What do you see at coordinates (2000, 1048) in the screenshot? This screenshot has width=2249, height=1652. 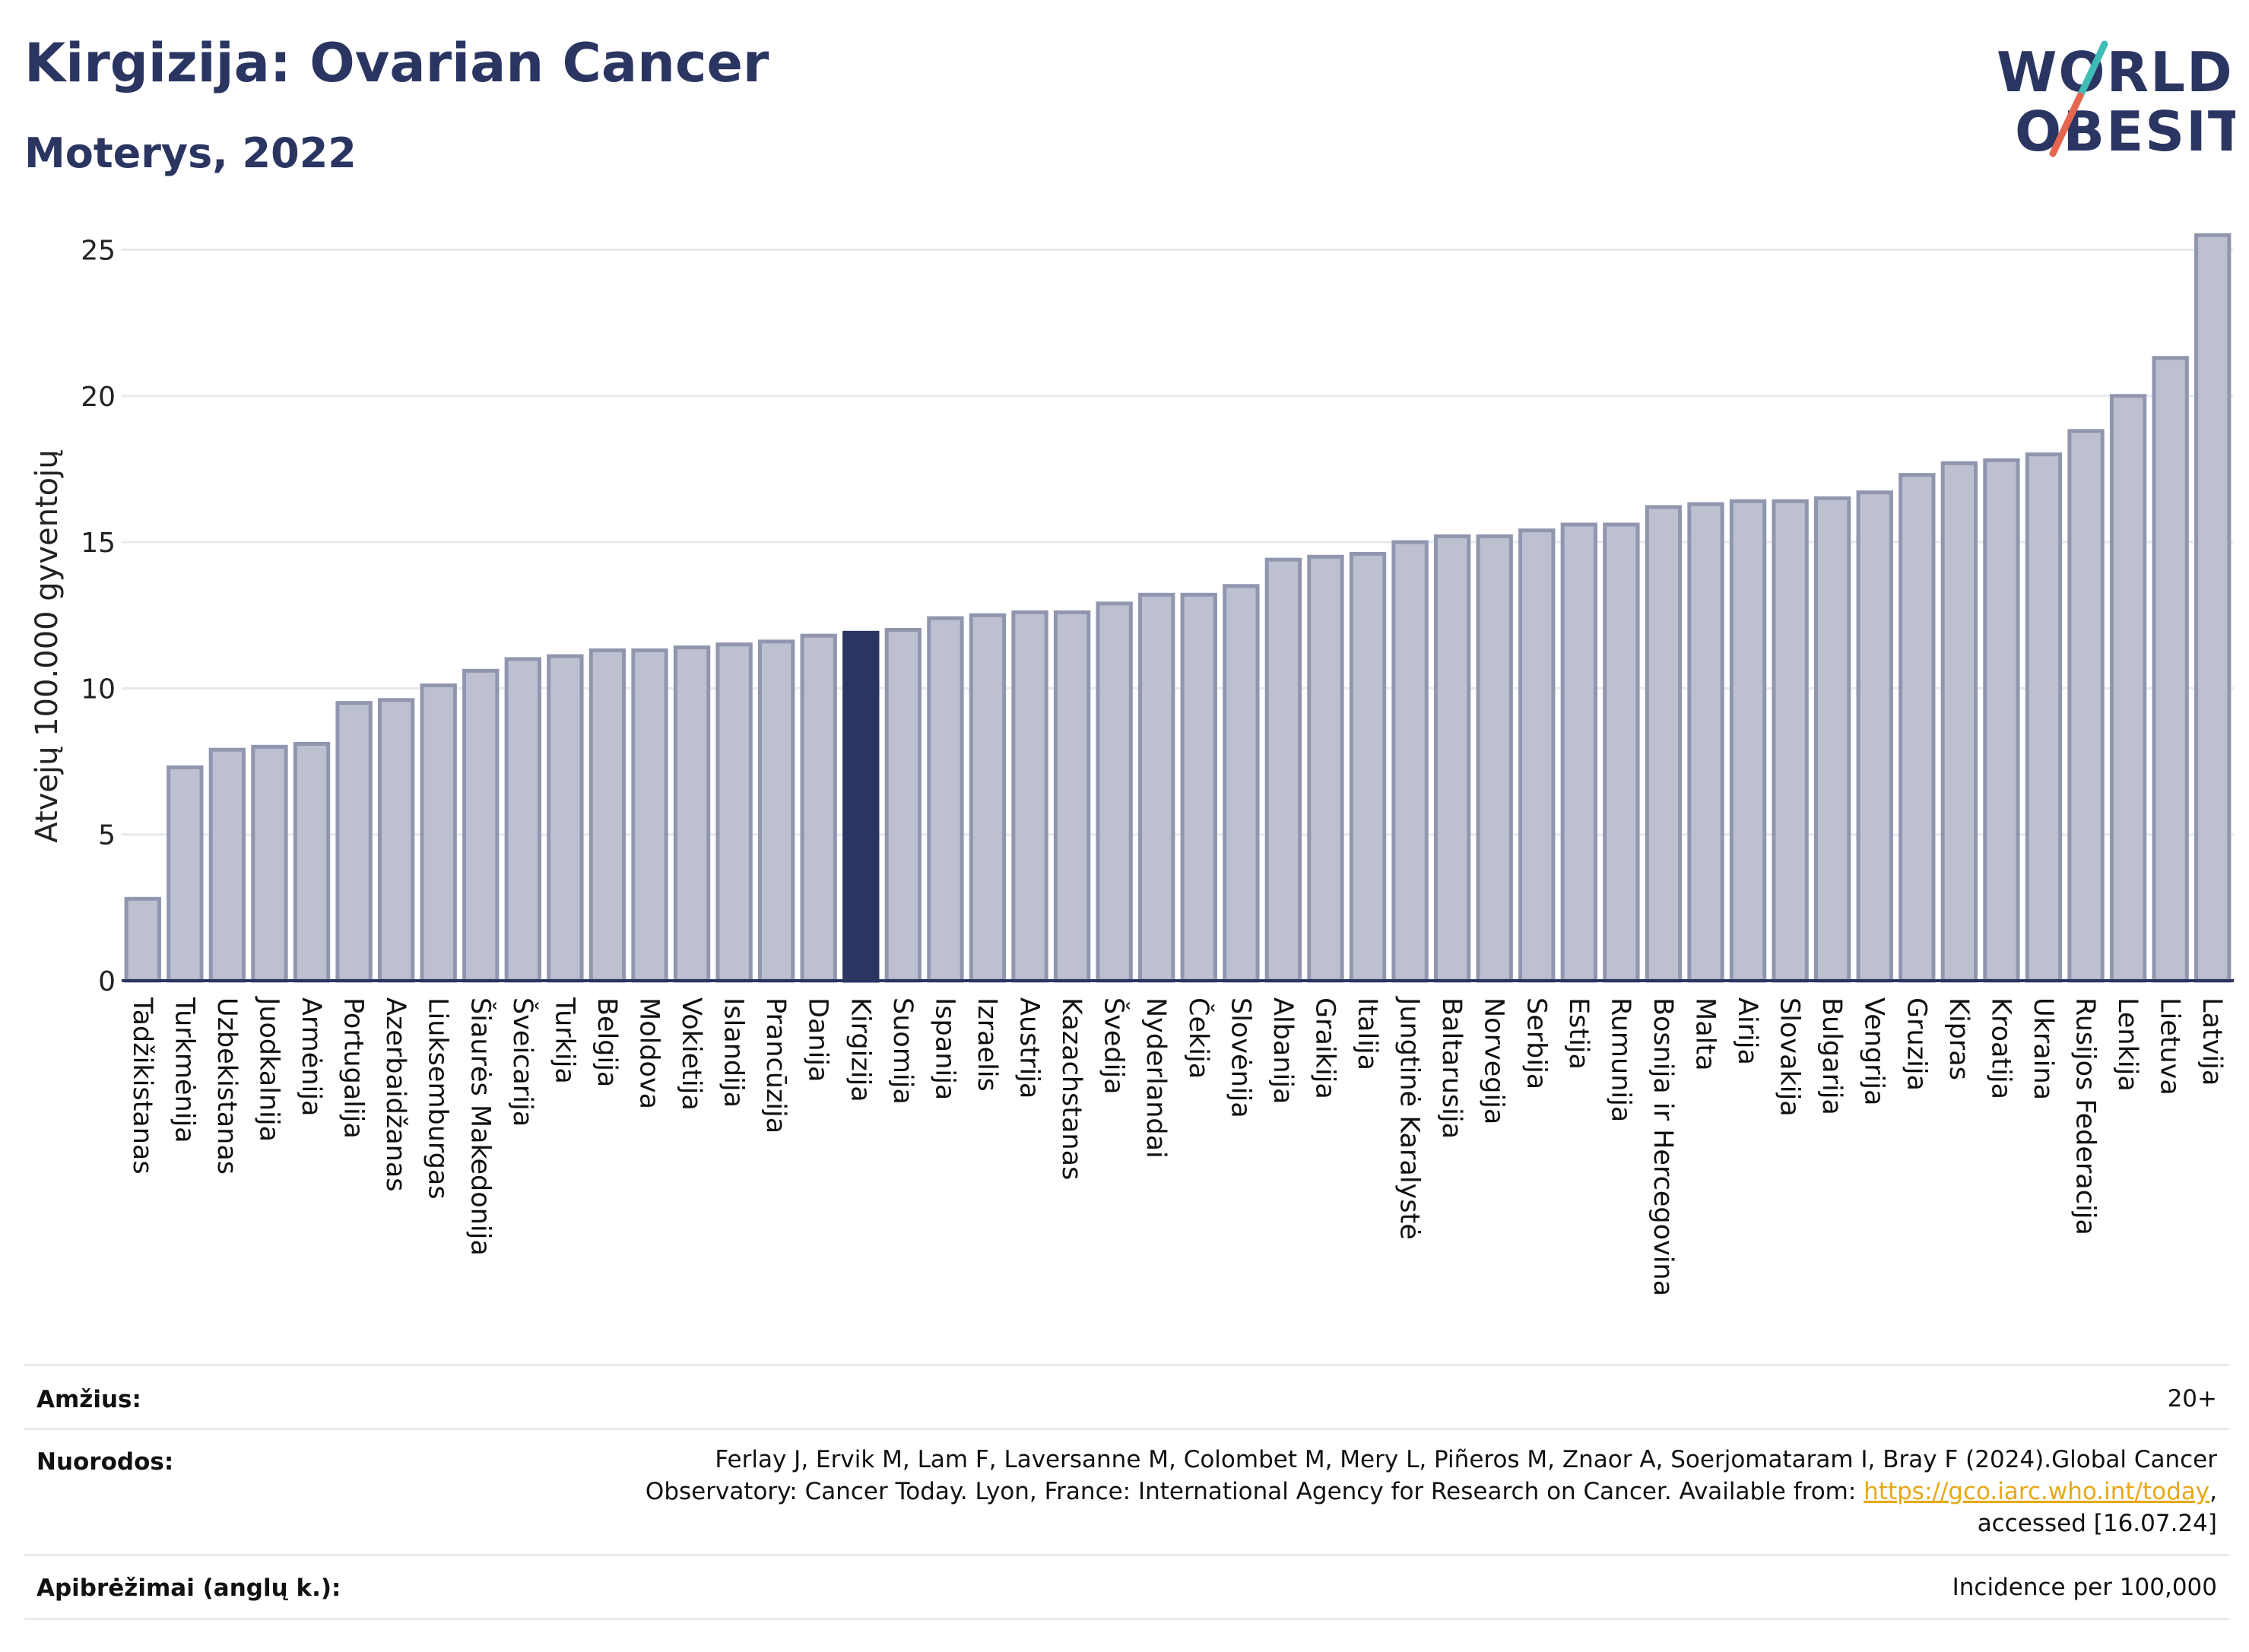 I see `x-category-label: Kroatija` at bounding box center [2000, 1048].